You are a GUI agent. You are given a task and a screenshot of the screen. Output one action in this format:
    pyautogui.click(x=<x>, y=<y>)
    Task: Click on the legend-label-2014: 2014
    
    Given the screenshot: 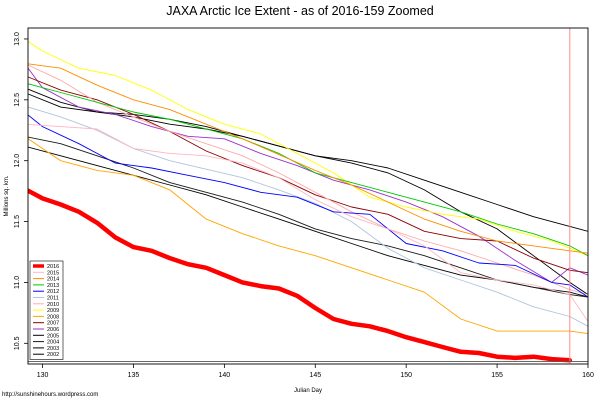 What is the action you would take?
    pyautogui.click(x=53, y=280)
    